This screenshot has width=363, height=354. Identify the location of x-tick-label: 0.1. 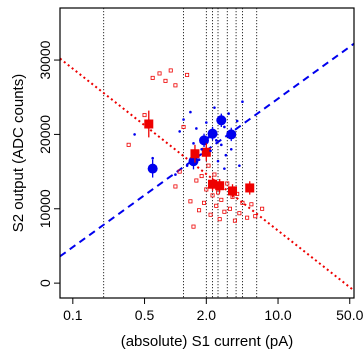
(73, 315).